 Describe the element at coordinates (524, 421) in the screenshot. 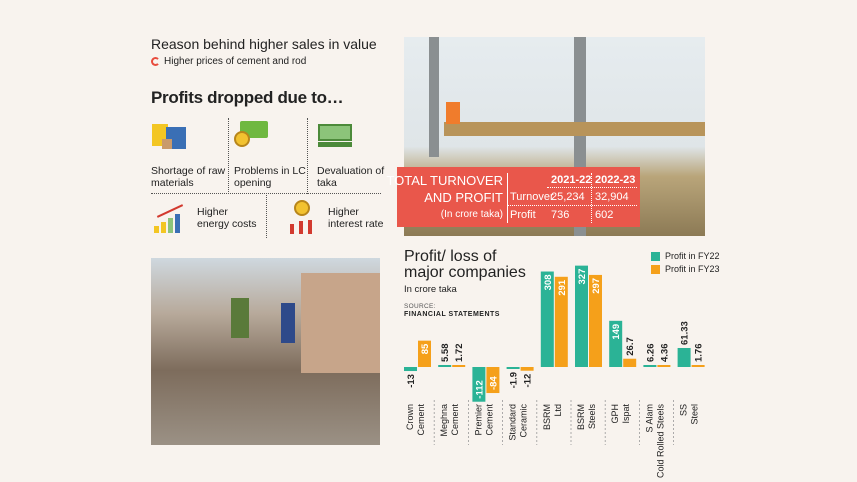

I see `category-label: Ceramic` at that location.